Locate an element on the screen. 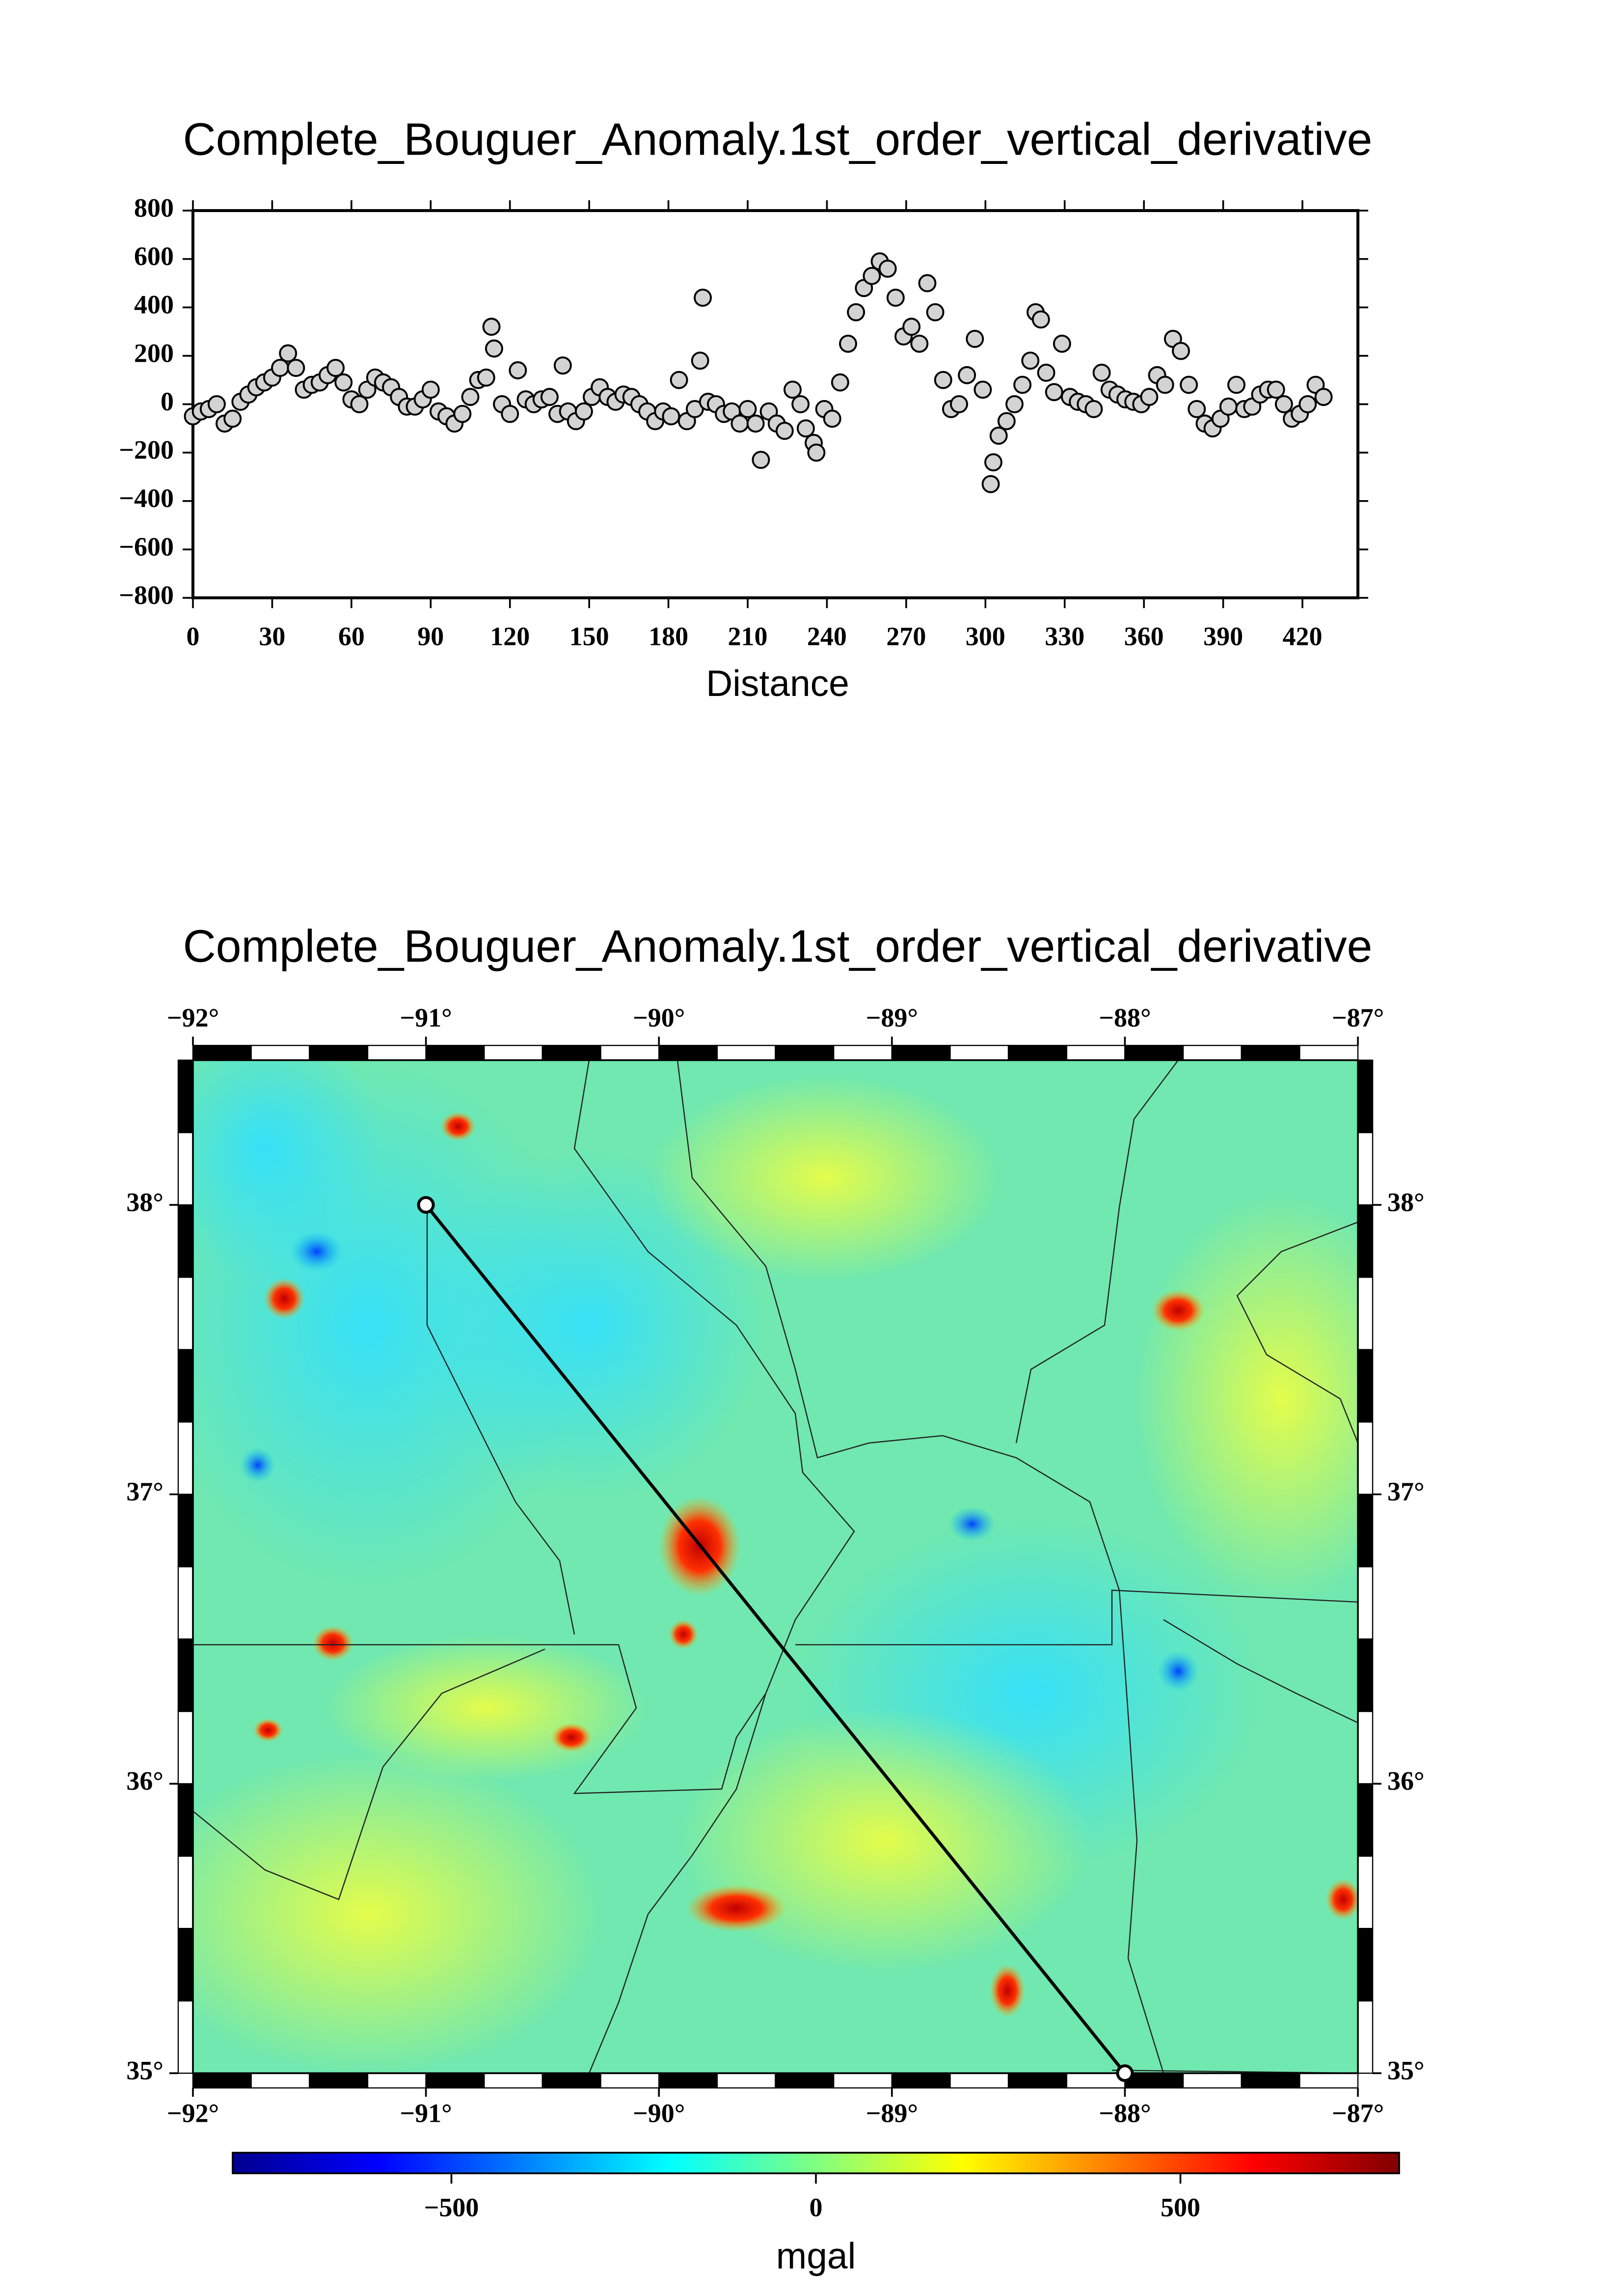  colorbar-tick-label: 500 is located at coordinates (1180, 2207).